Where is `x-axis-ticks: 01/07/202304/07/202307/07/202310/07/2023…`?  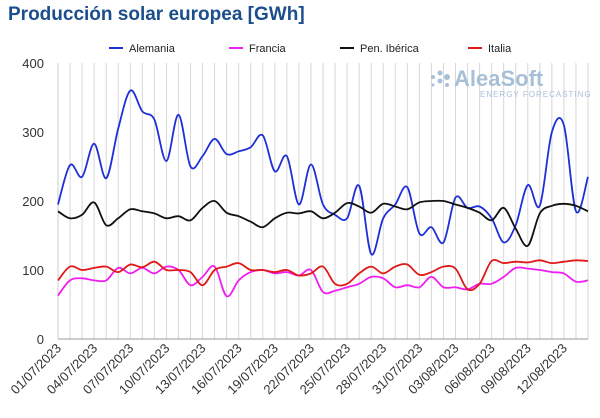 x-axis-ticks: 01/07/202304/07/202307/07/202310/07/2023… is located at coordinates (288, 369).